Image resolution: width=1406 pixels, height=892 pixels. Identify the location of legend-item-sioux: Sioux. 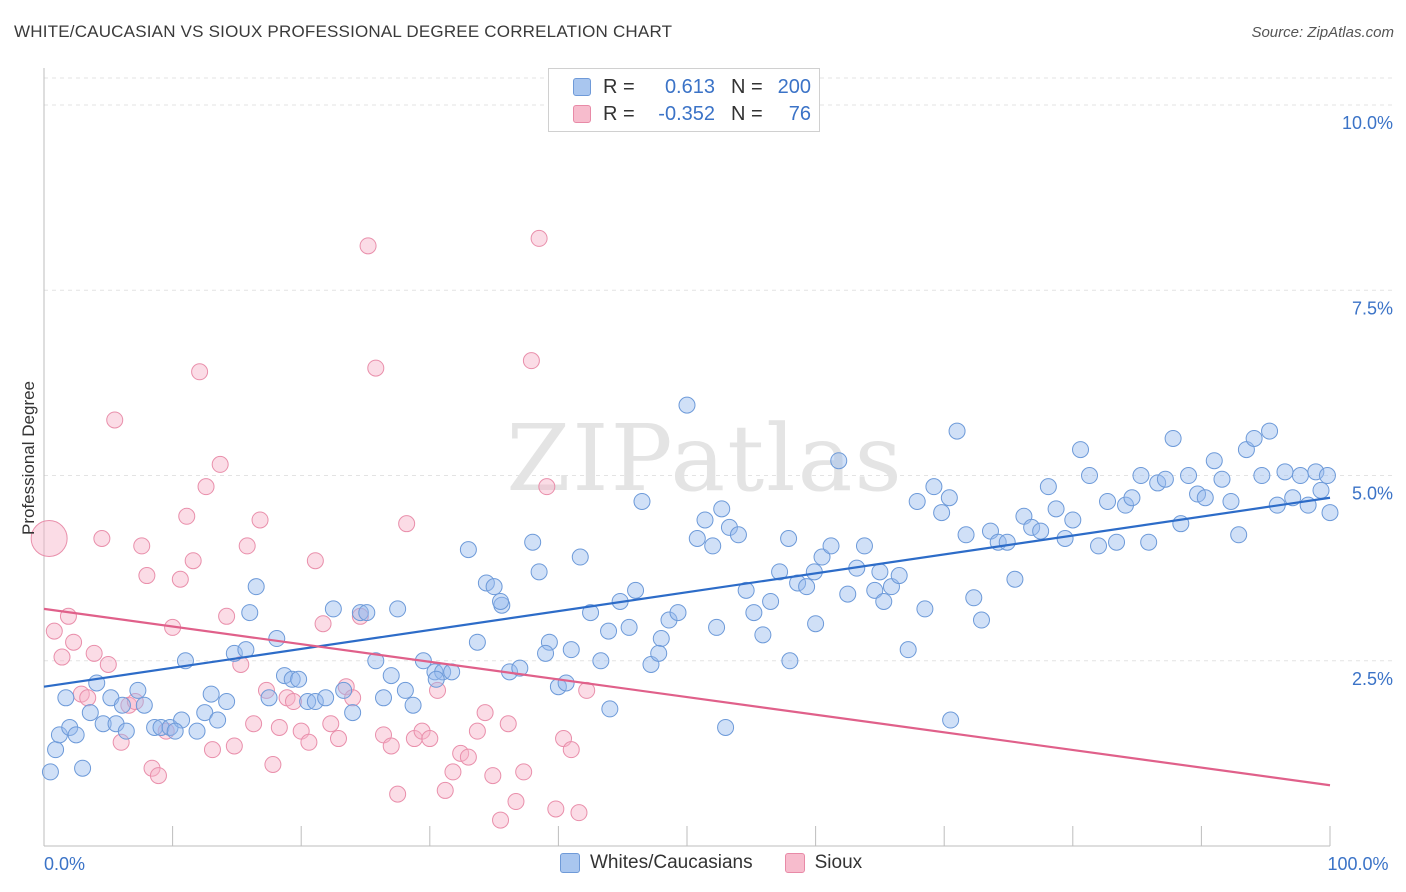
(823, 863).